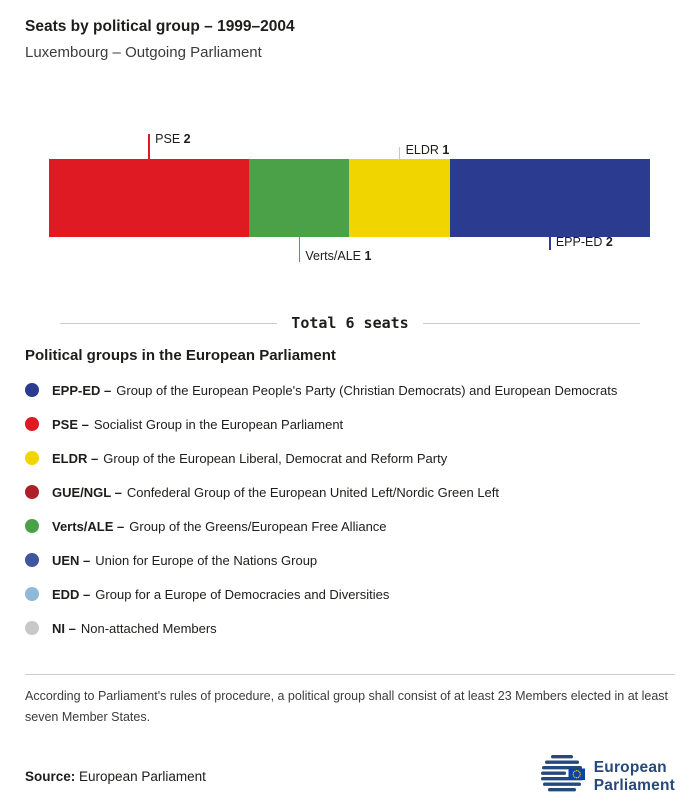  Describe the element at coordinates (71, 594) in the screenshot. I see `legend-group-name: EDD –` at that location.